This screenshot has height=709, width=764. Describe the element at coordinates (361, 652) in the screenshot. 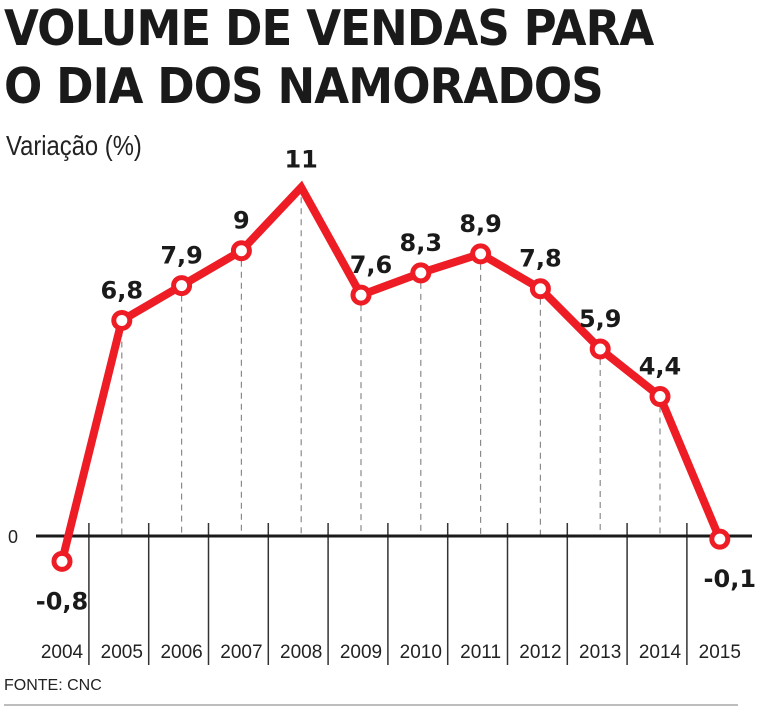

I see `x-tick-label: 2009` at that location.